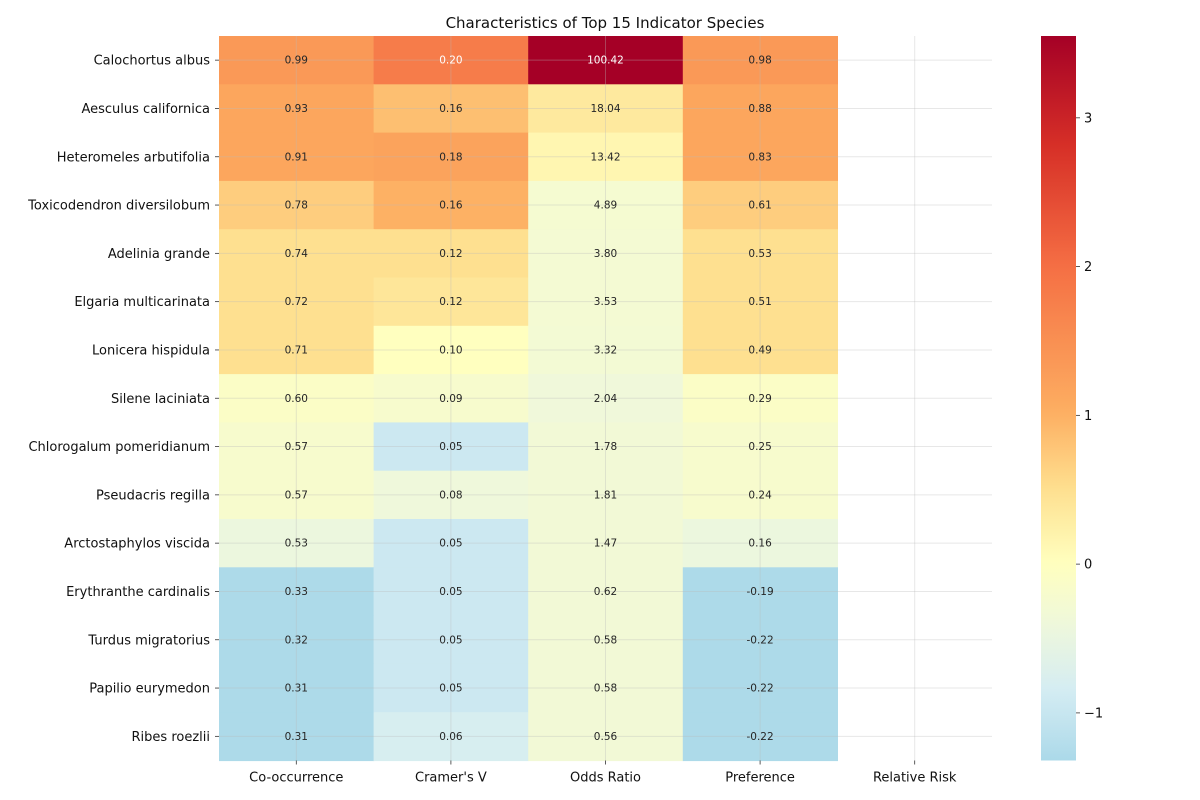 This screenshot has height=800, width=1200. Describe the element at coordinates (759, 206) in the screenshot. I see `cell-value-label: 0.61` at that location.